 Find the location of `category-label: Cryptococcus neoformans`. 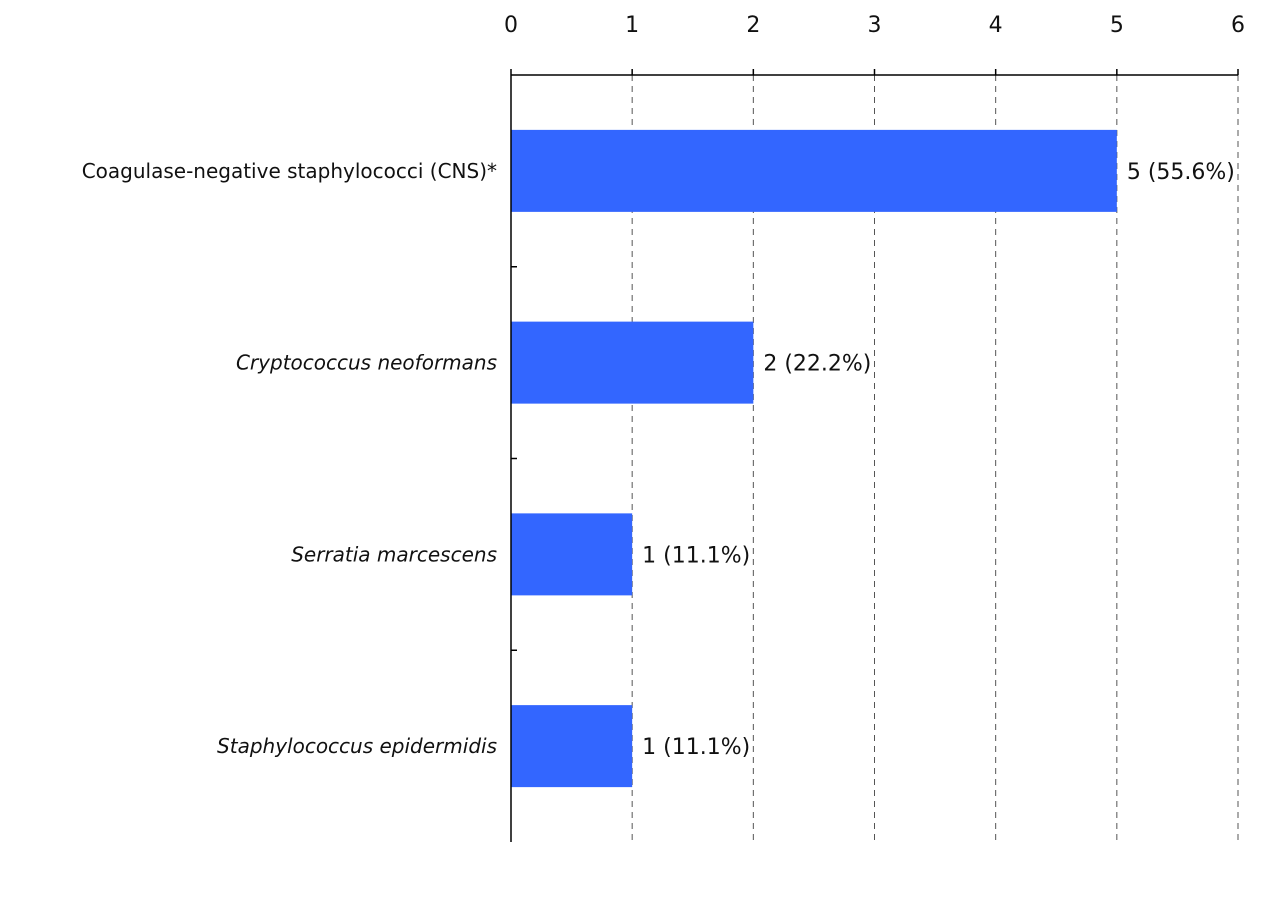

category-label: Cryptococcus neoformans is located at coordinates (366, 363).